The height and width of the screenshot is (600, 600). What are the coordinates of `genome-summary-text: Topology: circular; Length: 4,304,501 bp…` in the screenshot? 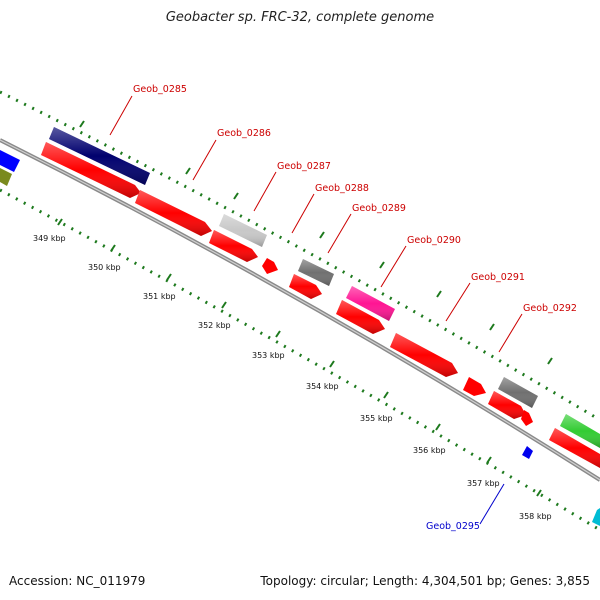 It's located at (425, 581).